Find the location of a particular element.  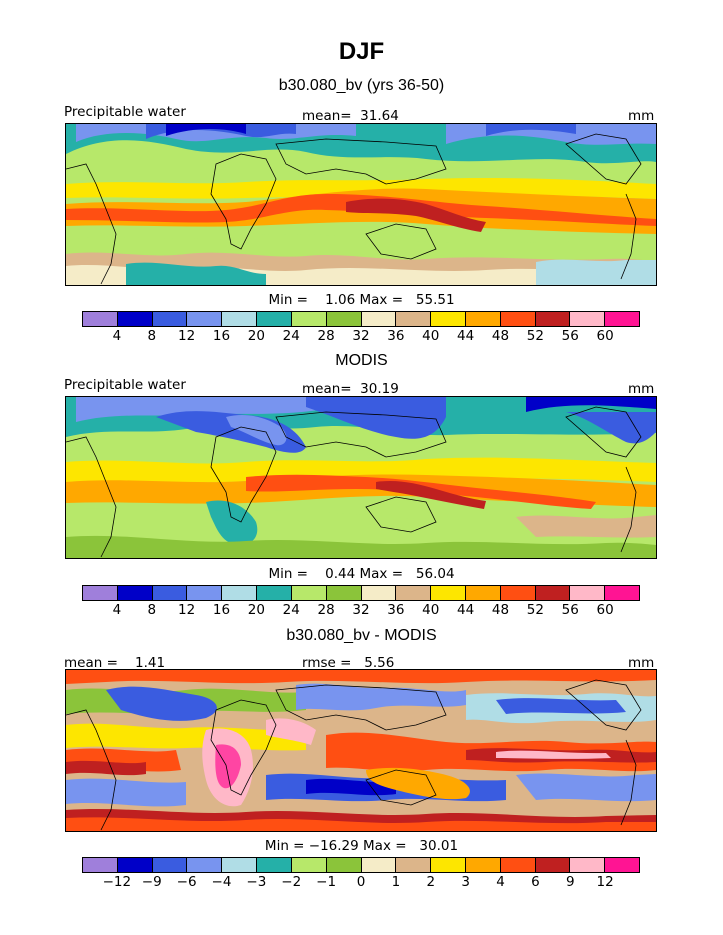

colorbar-tick-label: 1 is located at coordinates (396, 882).